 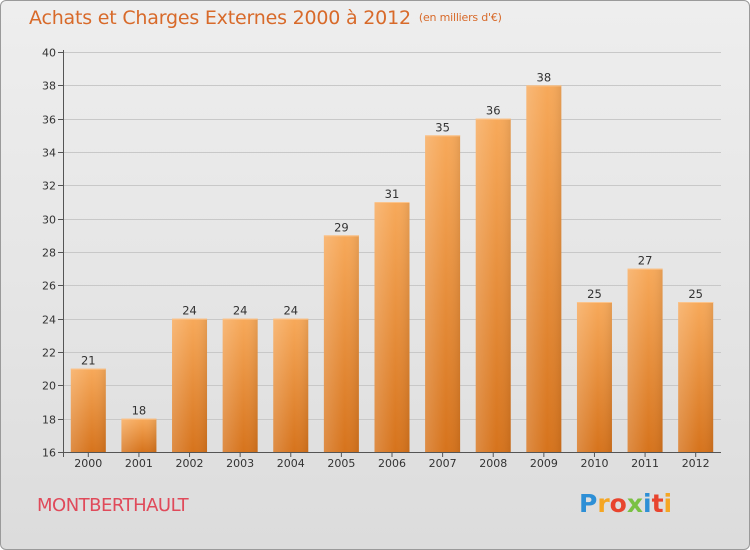 What do you see at coordinates (544, 268) in the screenshot?
I see `bar-shade-2009` at bounding box center [544, 268].